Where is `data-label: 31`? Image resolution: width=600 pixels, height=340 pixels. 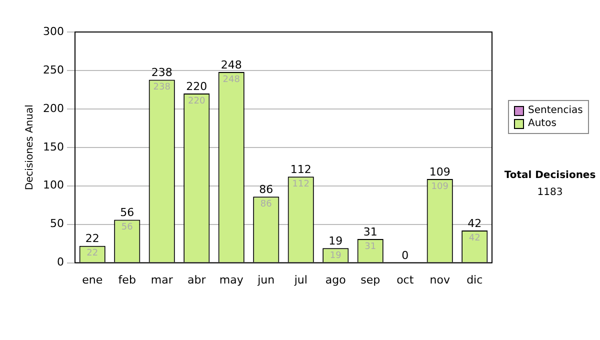
data-label: 31 is located at coordinates (370, 247).